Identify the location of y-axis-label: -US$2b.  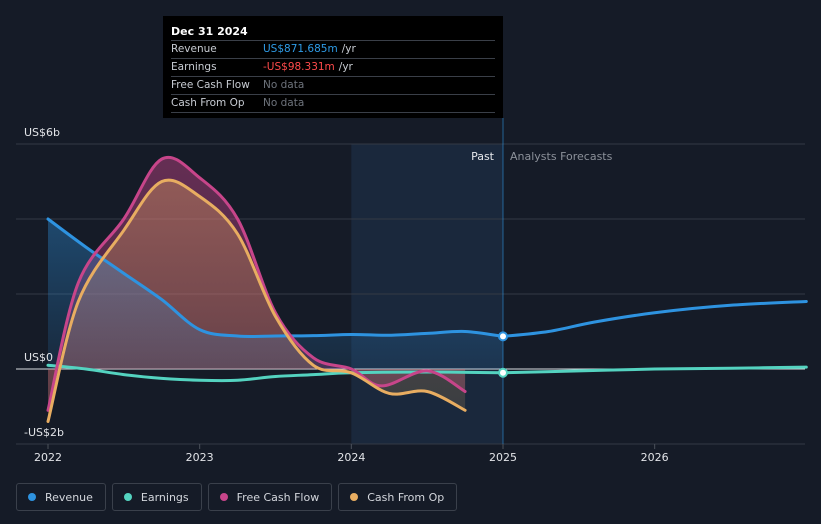
(44, 432).